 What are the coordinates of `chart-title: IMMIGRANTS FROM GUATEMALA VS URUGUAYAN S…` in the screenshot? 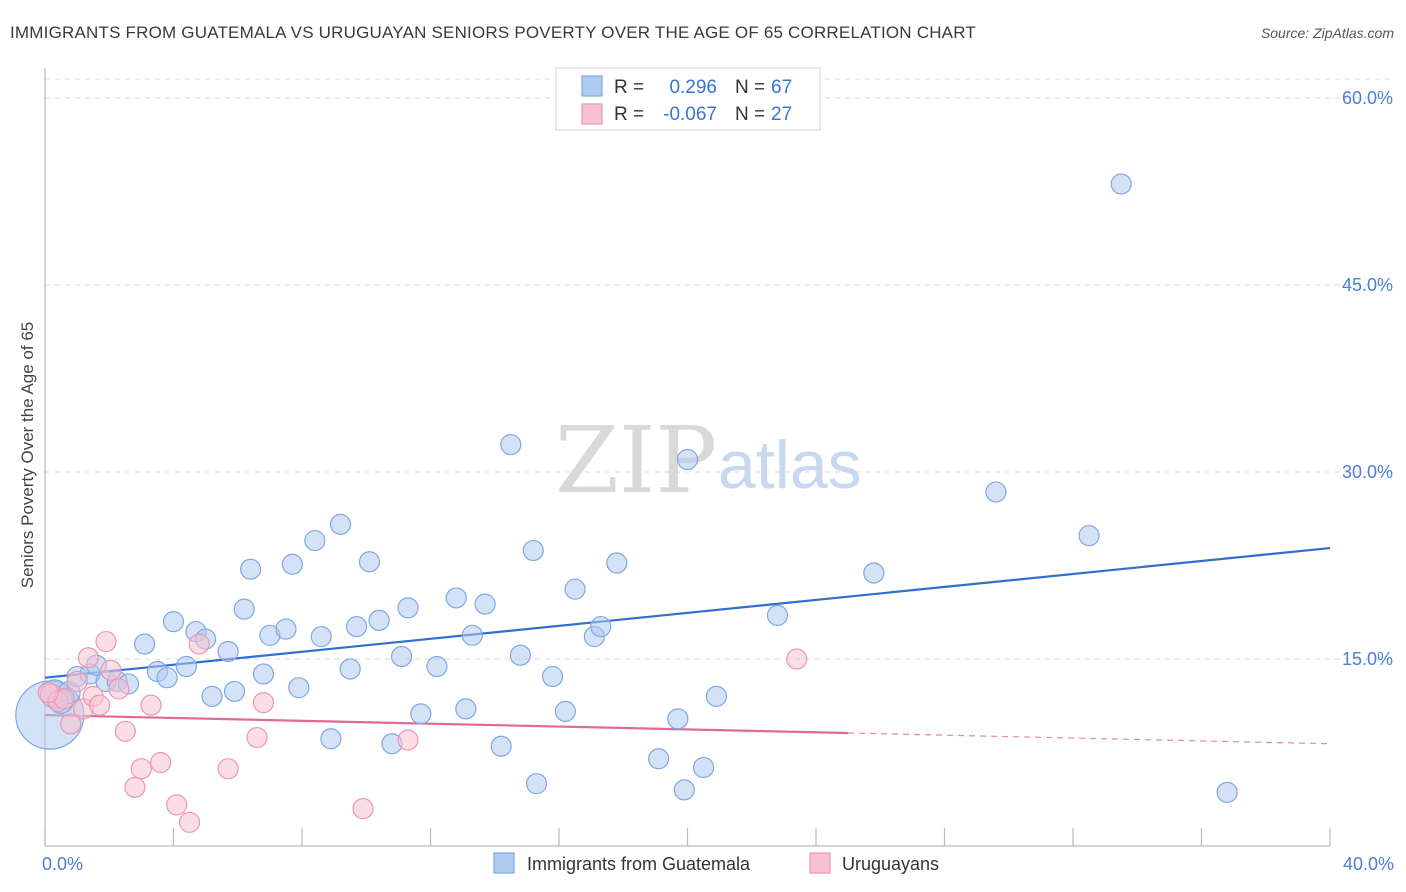 It's located at (493, 32).